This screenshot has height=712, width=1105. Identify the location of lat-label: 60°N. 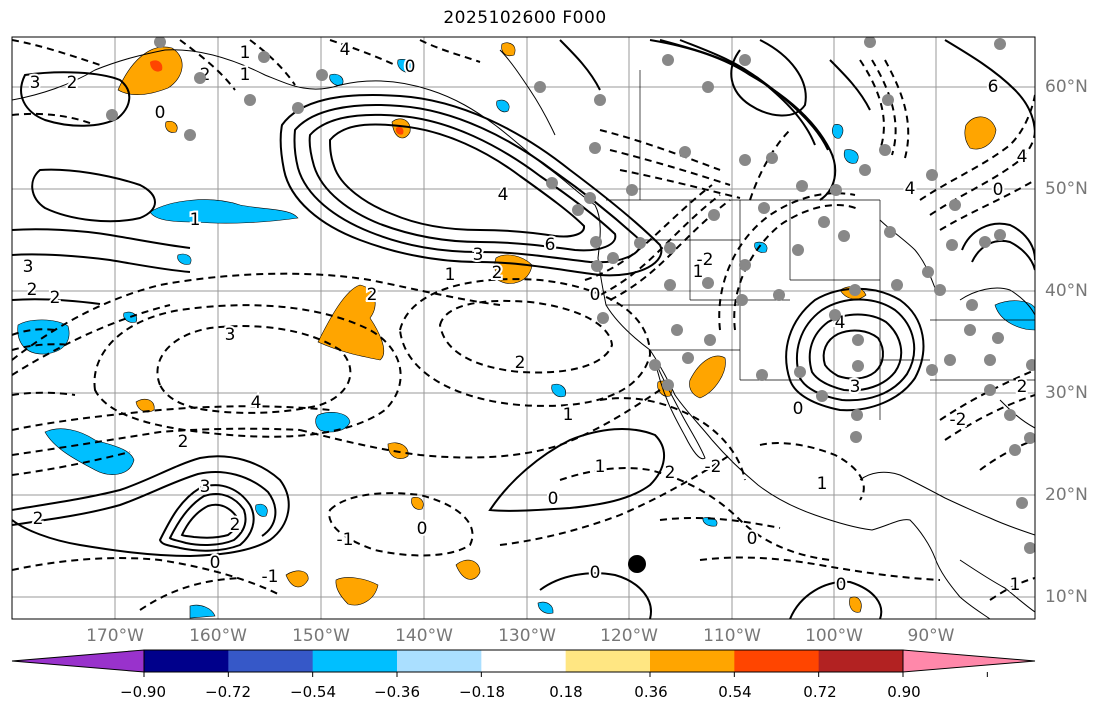
(1066, 87).